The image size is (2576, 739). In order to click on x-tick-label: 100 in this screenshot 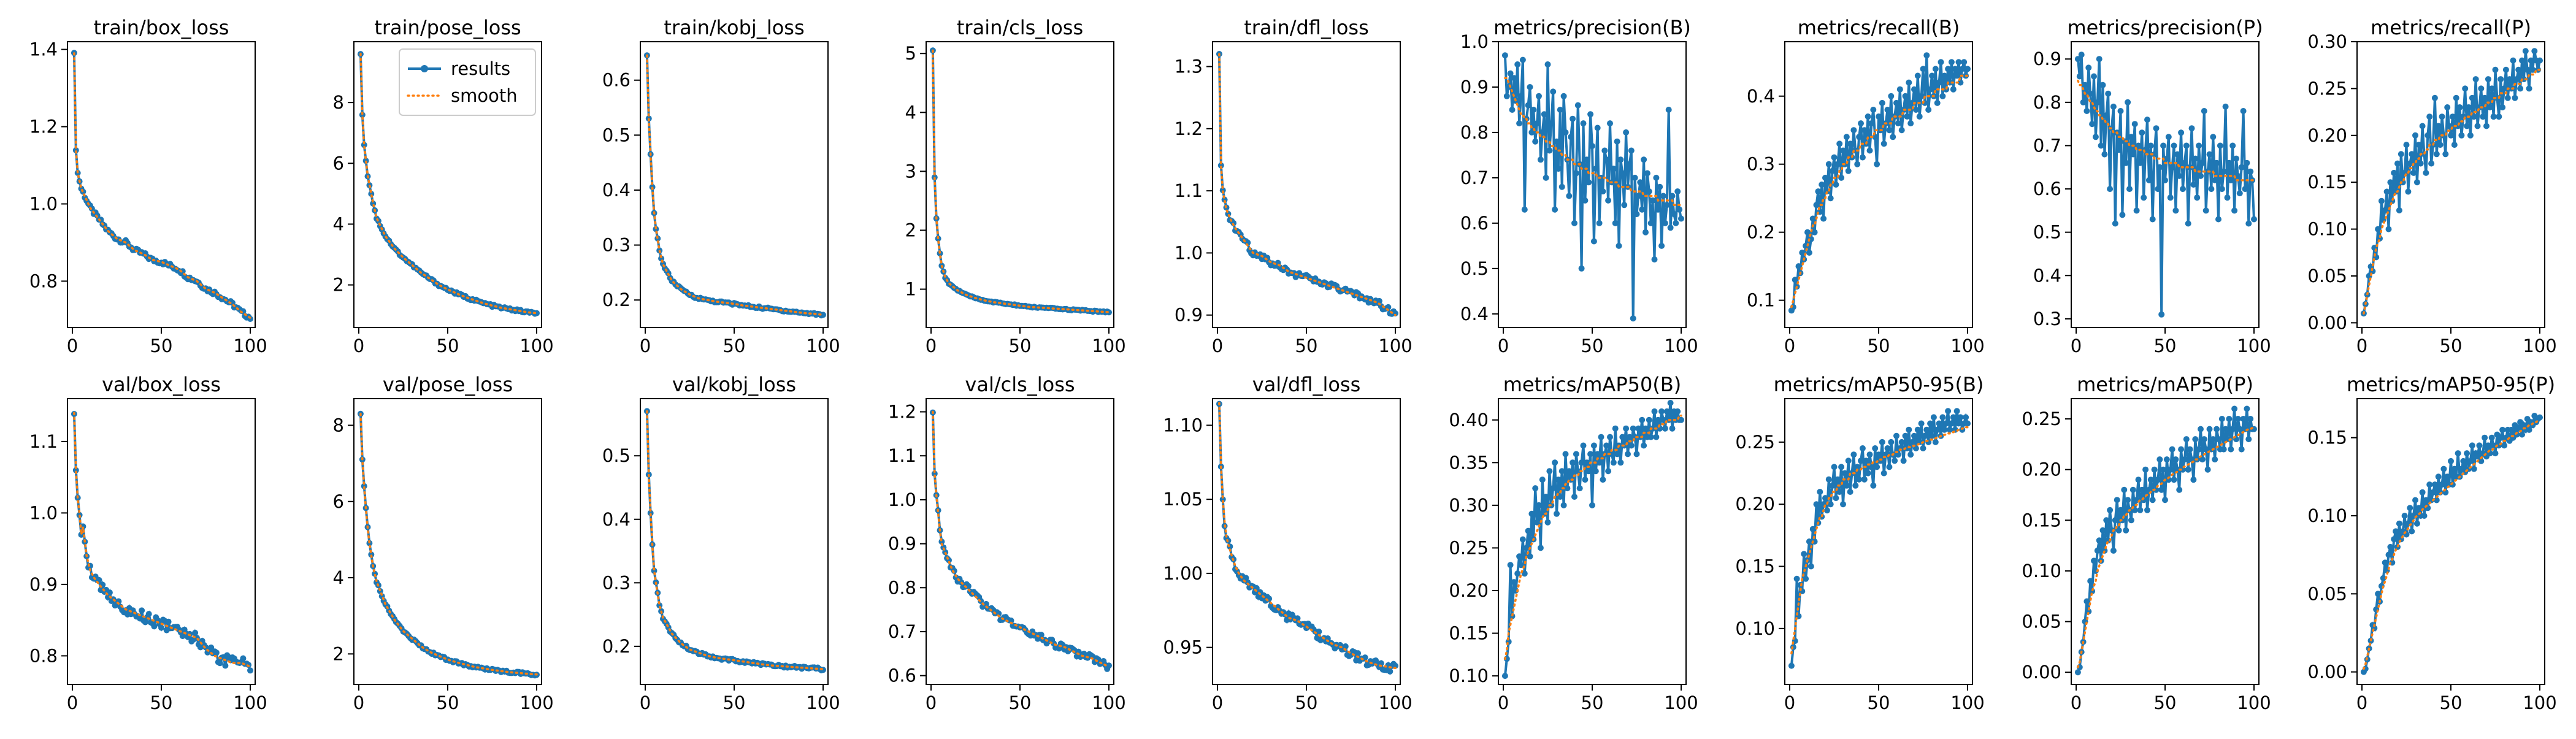, I will do `click(1108, 703)`.